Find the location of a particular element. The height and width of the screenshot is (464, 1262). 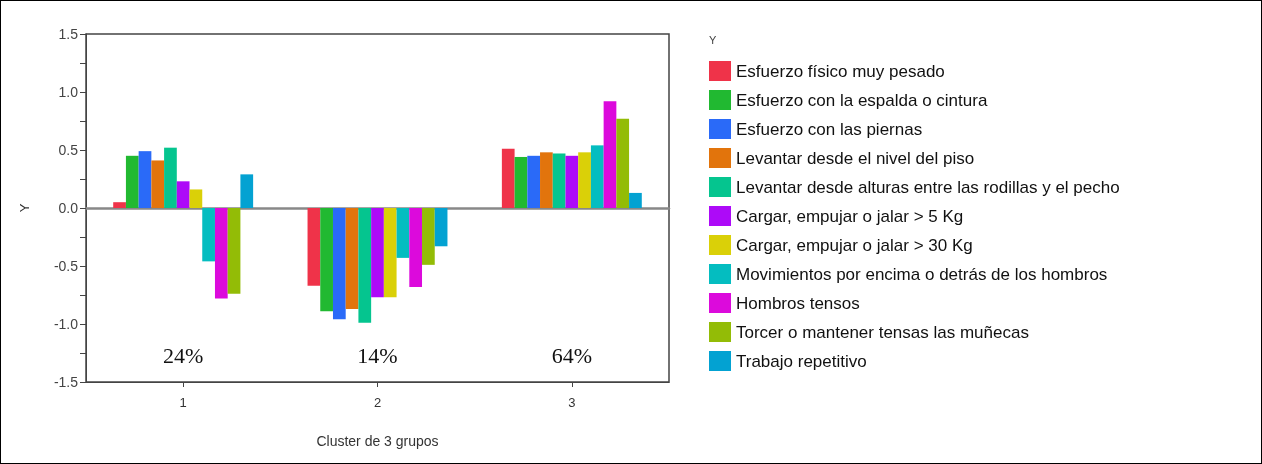

legend-label: Trabajo repetitivo is located at coordinates (801, 361).